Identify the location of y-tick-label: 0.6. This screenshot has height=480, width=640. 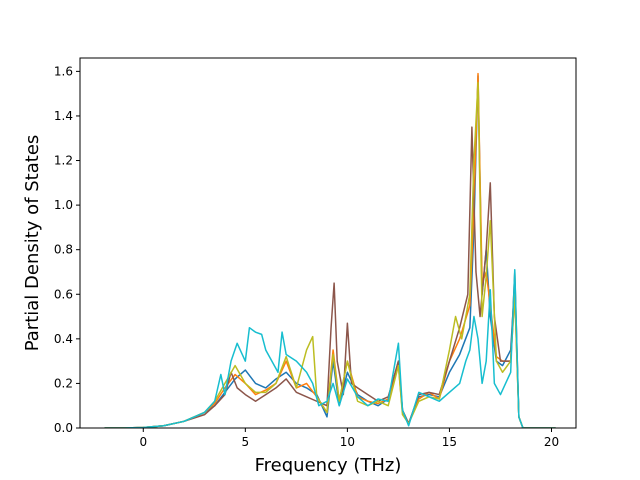
(63, 294).